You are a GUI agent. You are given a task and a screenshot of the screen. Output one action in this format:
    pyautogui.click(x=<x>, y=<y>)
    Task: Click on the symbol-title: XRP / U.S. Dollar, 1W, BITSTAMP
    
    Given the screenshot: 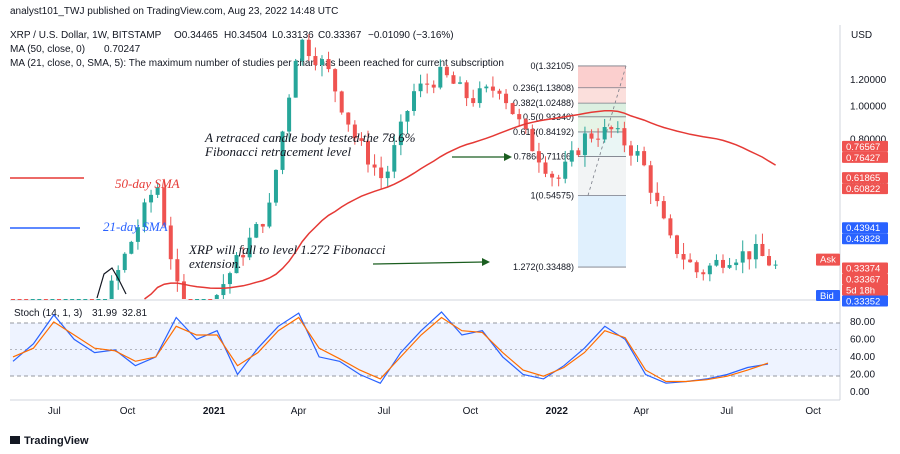 What is the action you would take?
    pyautogui.click(x=86, y=35)
    